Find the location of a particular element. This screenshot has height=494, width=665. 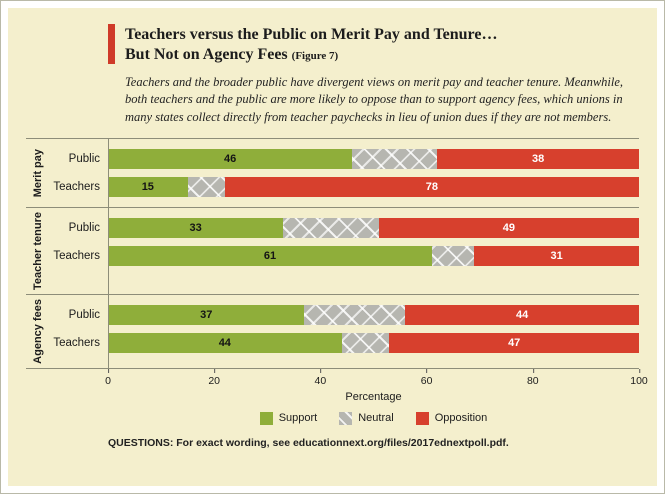

x-tick: 100 is located at coordinates (639, 377).